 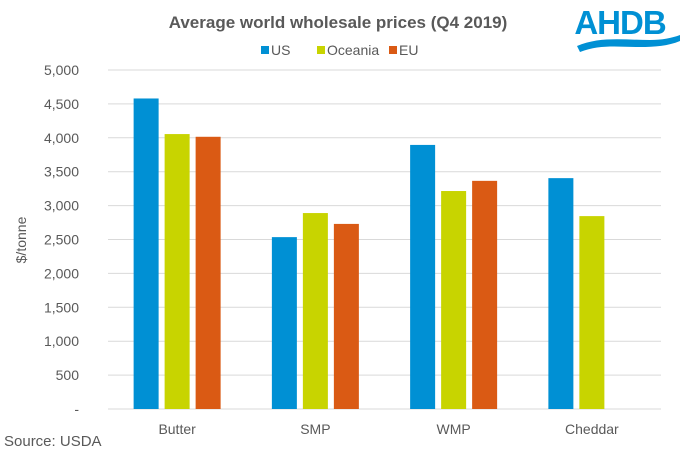 What do you see at coordinates (177, 429) in the screenshot?
I see `x-category-label: Butter` at bounding box center [177, 429].